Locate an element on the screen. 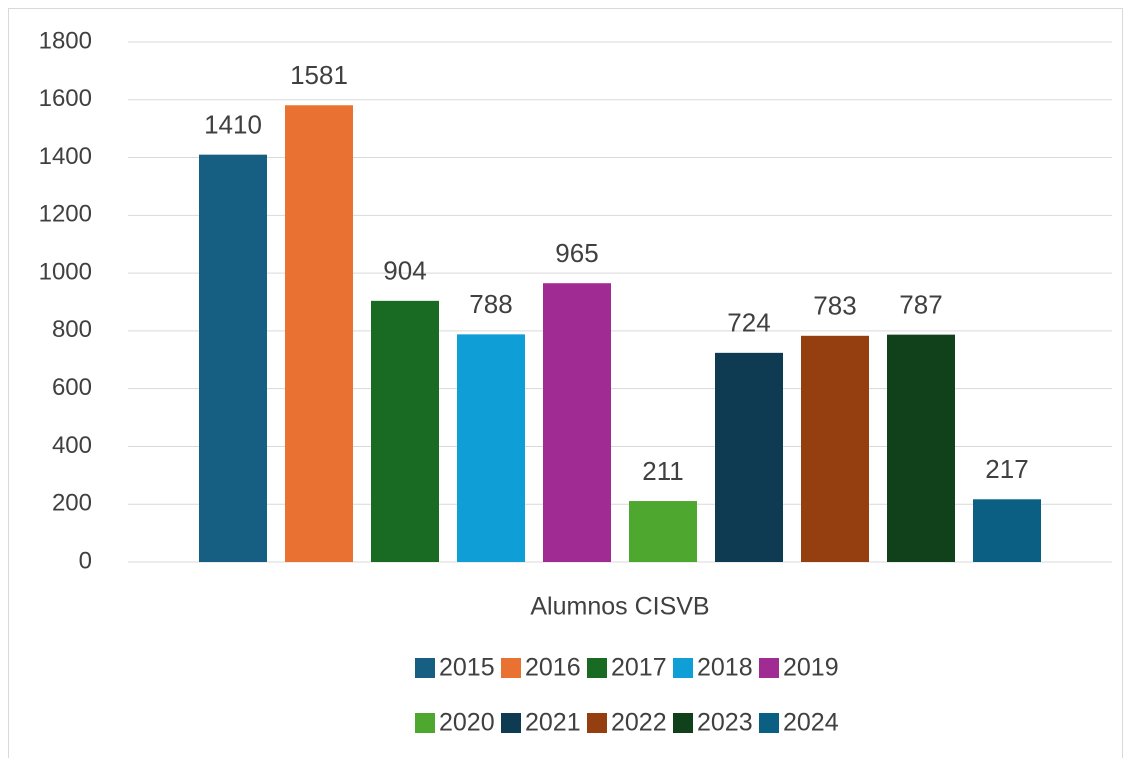 The height and width of the screenshot is (758, 1131). data-label: 783 is located at coordinates (834, 306).